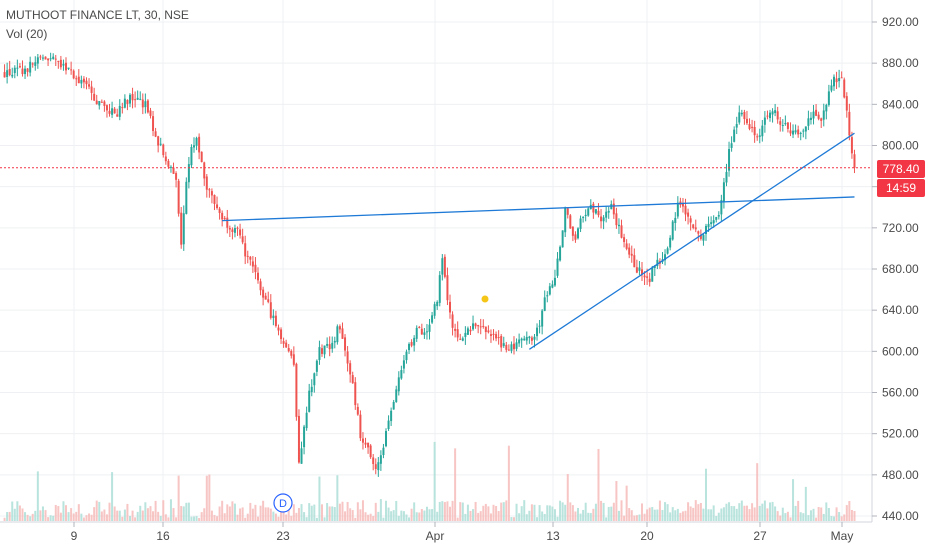 This screenshot has width=932, height=550. What do you see at coordinates (283, 503) in the screenshot?
I see `dividend-marker: D` at bounding box center [283, 503].